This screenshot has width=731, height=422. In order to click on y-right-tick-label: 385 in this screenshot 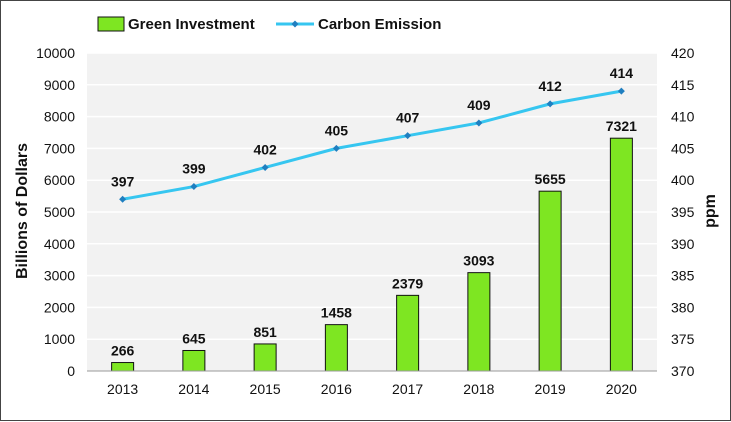, I will do `click(683, 276)`.